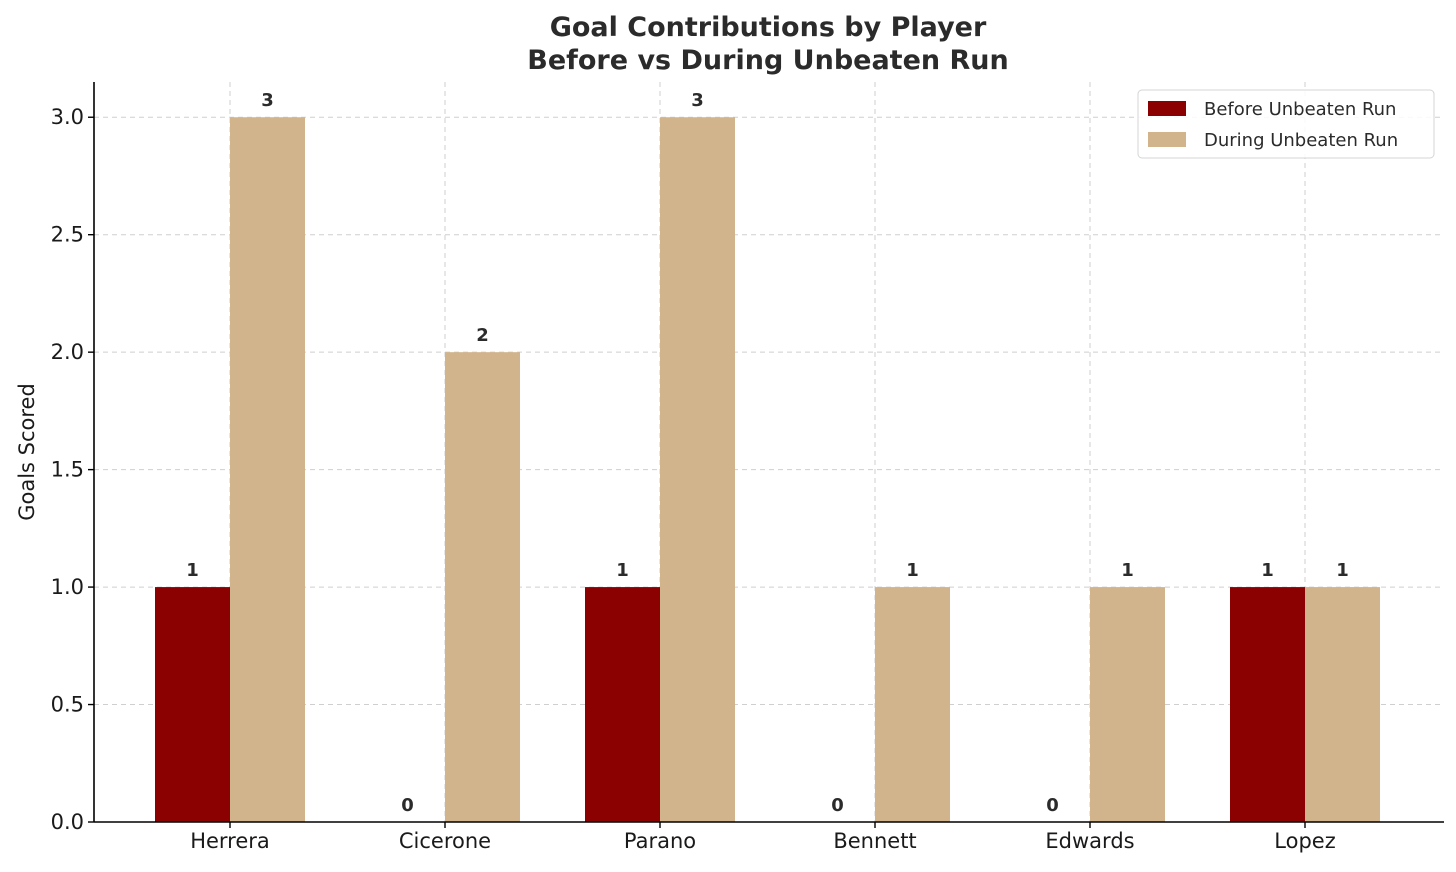 This screenshot has width=1456, height=872. What do you see at coordinates (67, 587) in the screenshot?
I see `y-tick-label: 1.0` at bounding box center [67, 587].